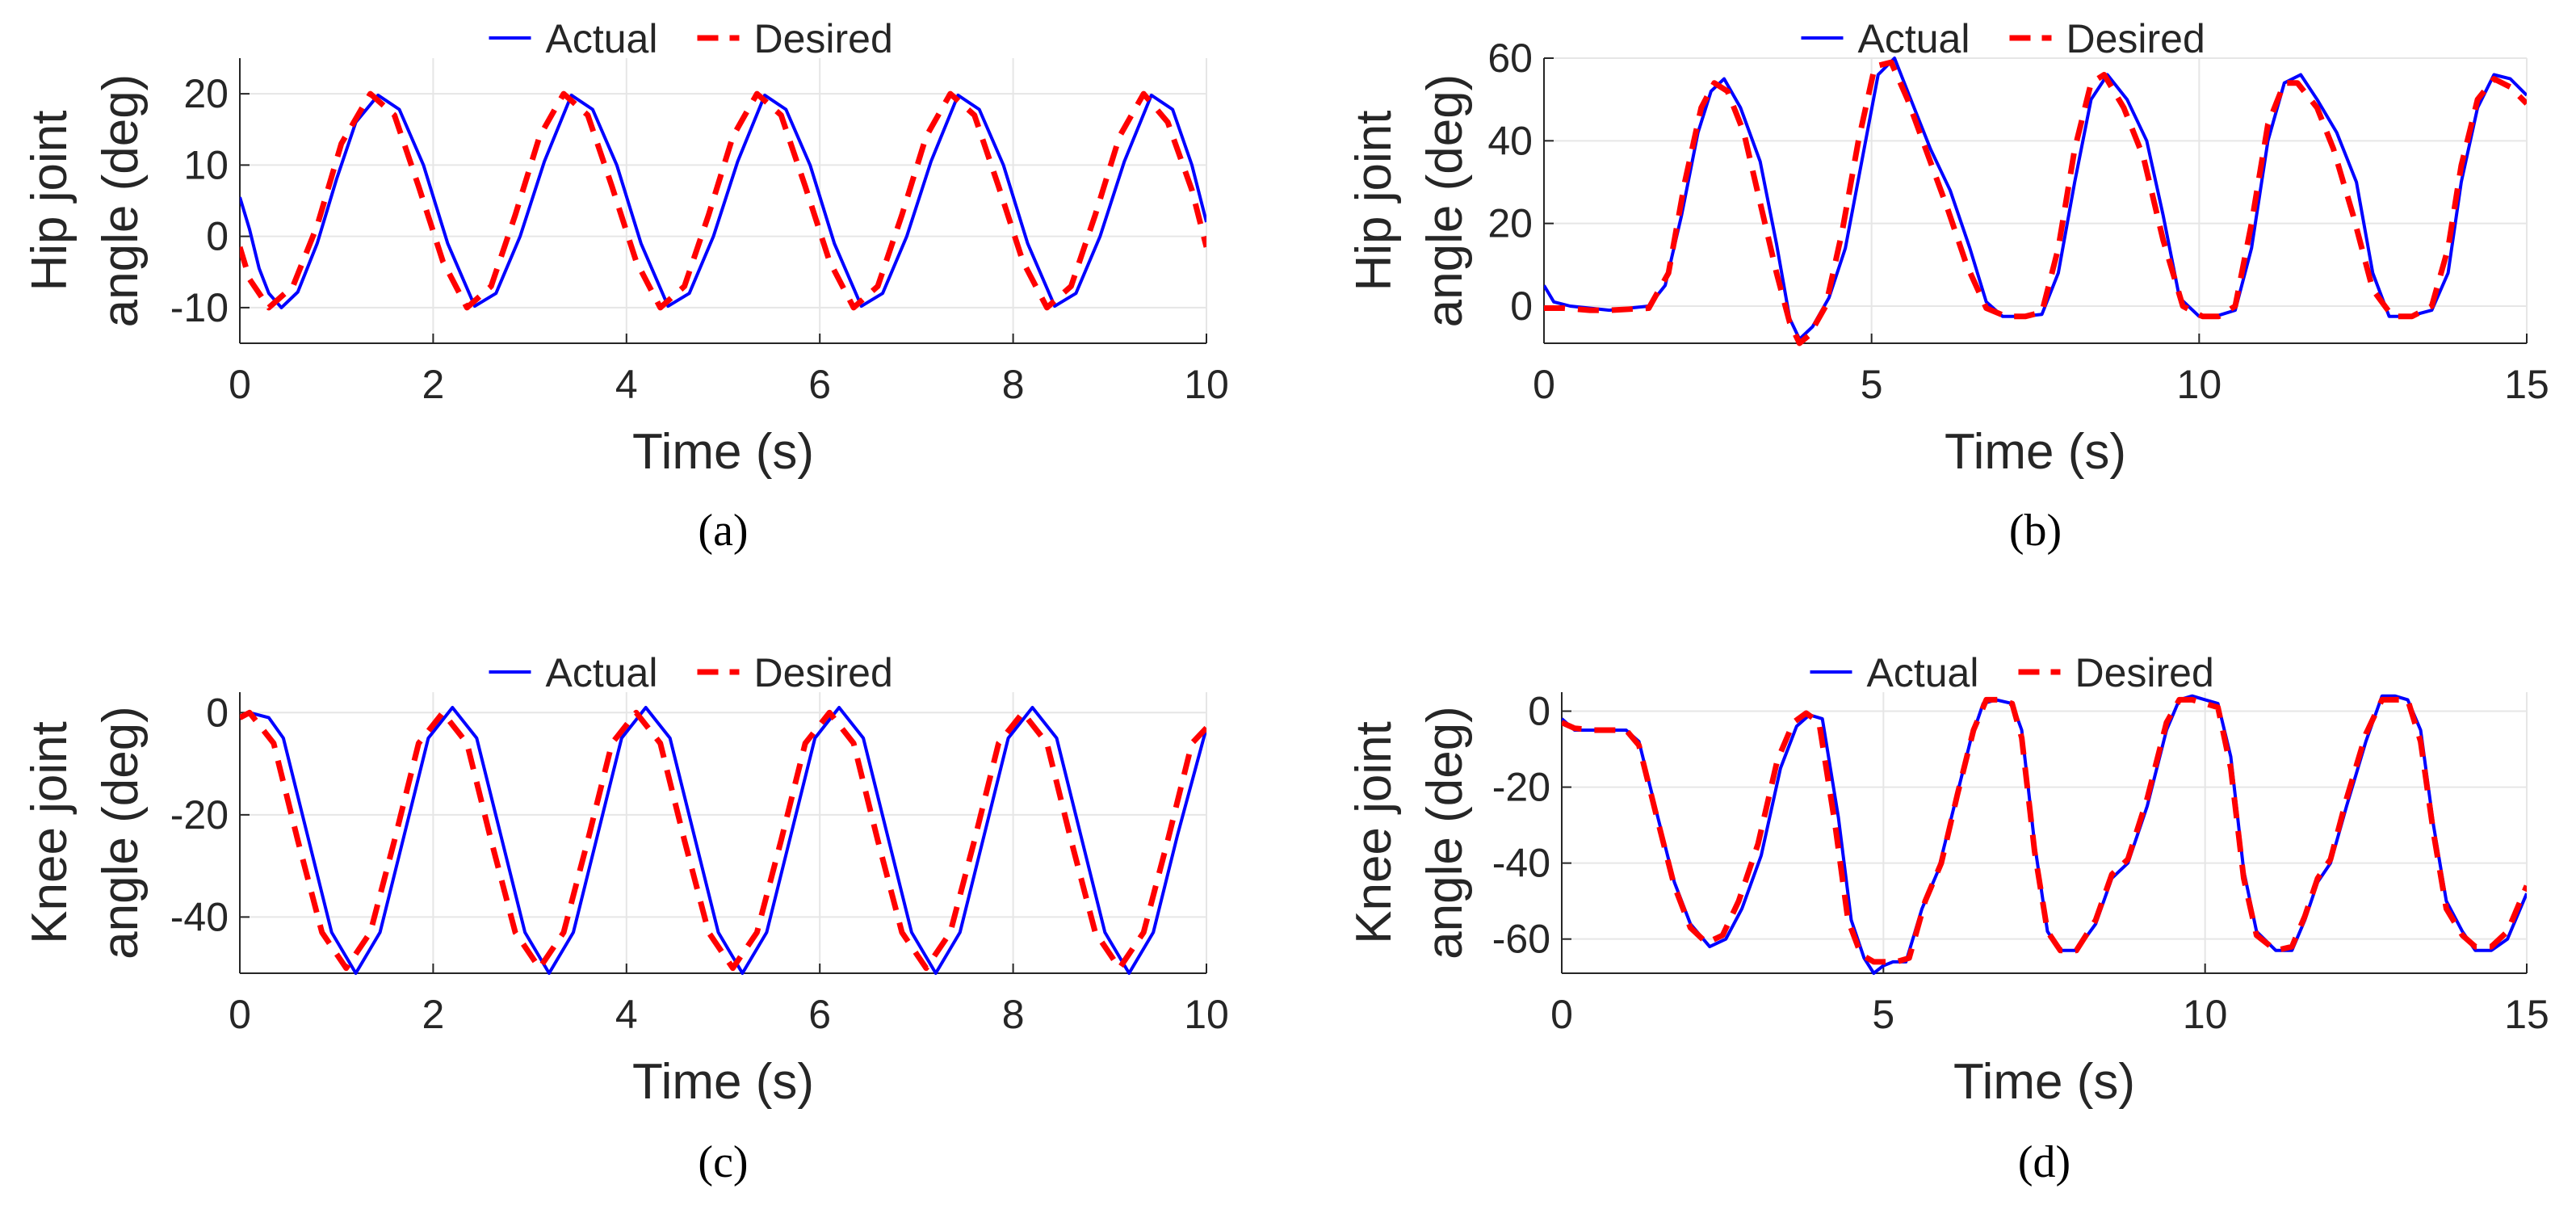 This screenshot has width=2576, height=1222. I want to click on panel-caption: (a), so click(723, 531).